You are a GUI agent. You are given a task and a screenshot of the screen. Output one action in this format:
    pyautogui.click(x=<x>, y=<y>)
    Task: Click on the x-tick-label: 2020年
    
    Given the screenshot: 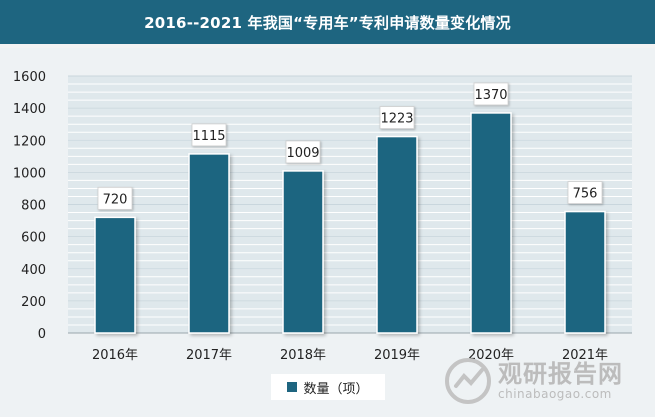 What is the action you would take?
    pyautogui.click(x=491, y=355)
    